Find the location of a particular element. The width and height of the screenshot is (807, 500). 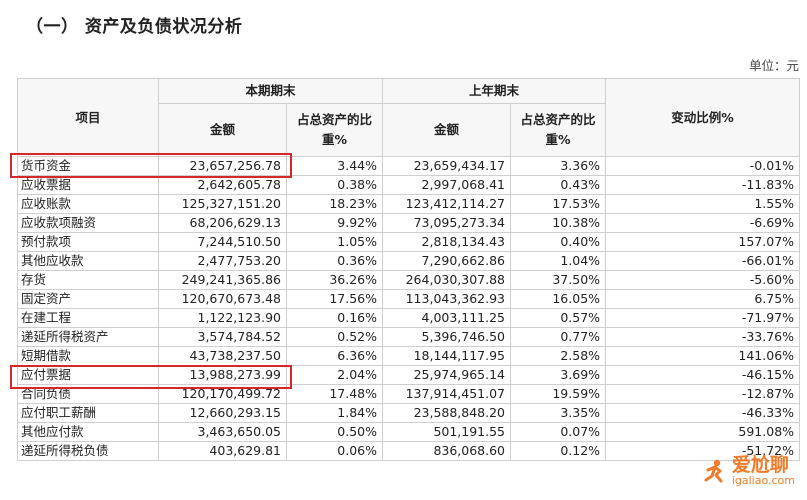

change-cell: -66.01% is located at coordinates (703, 261).